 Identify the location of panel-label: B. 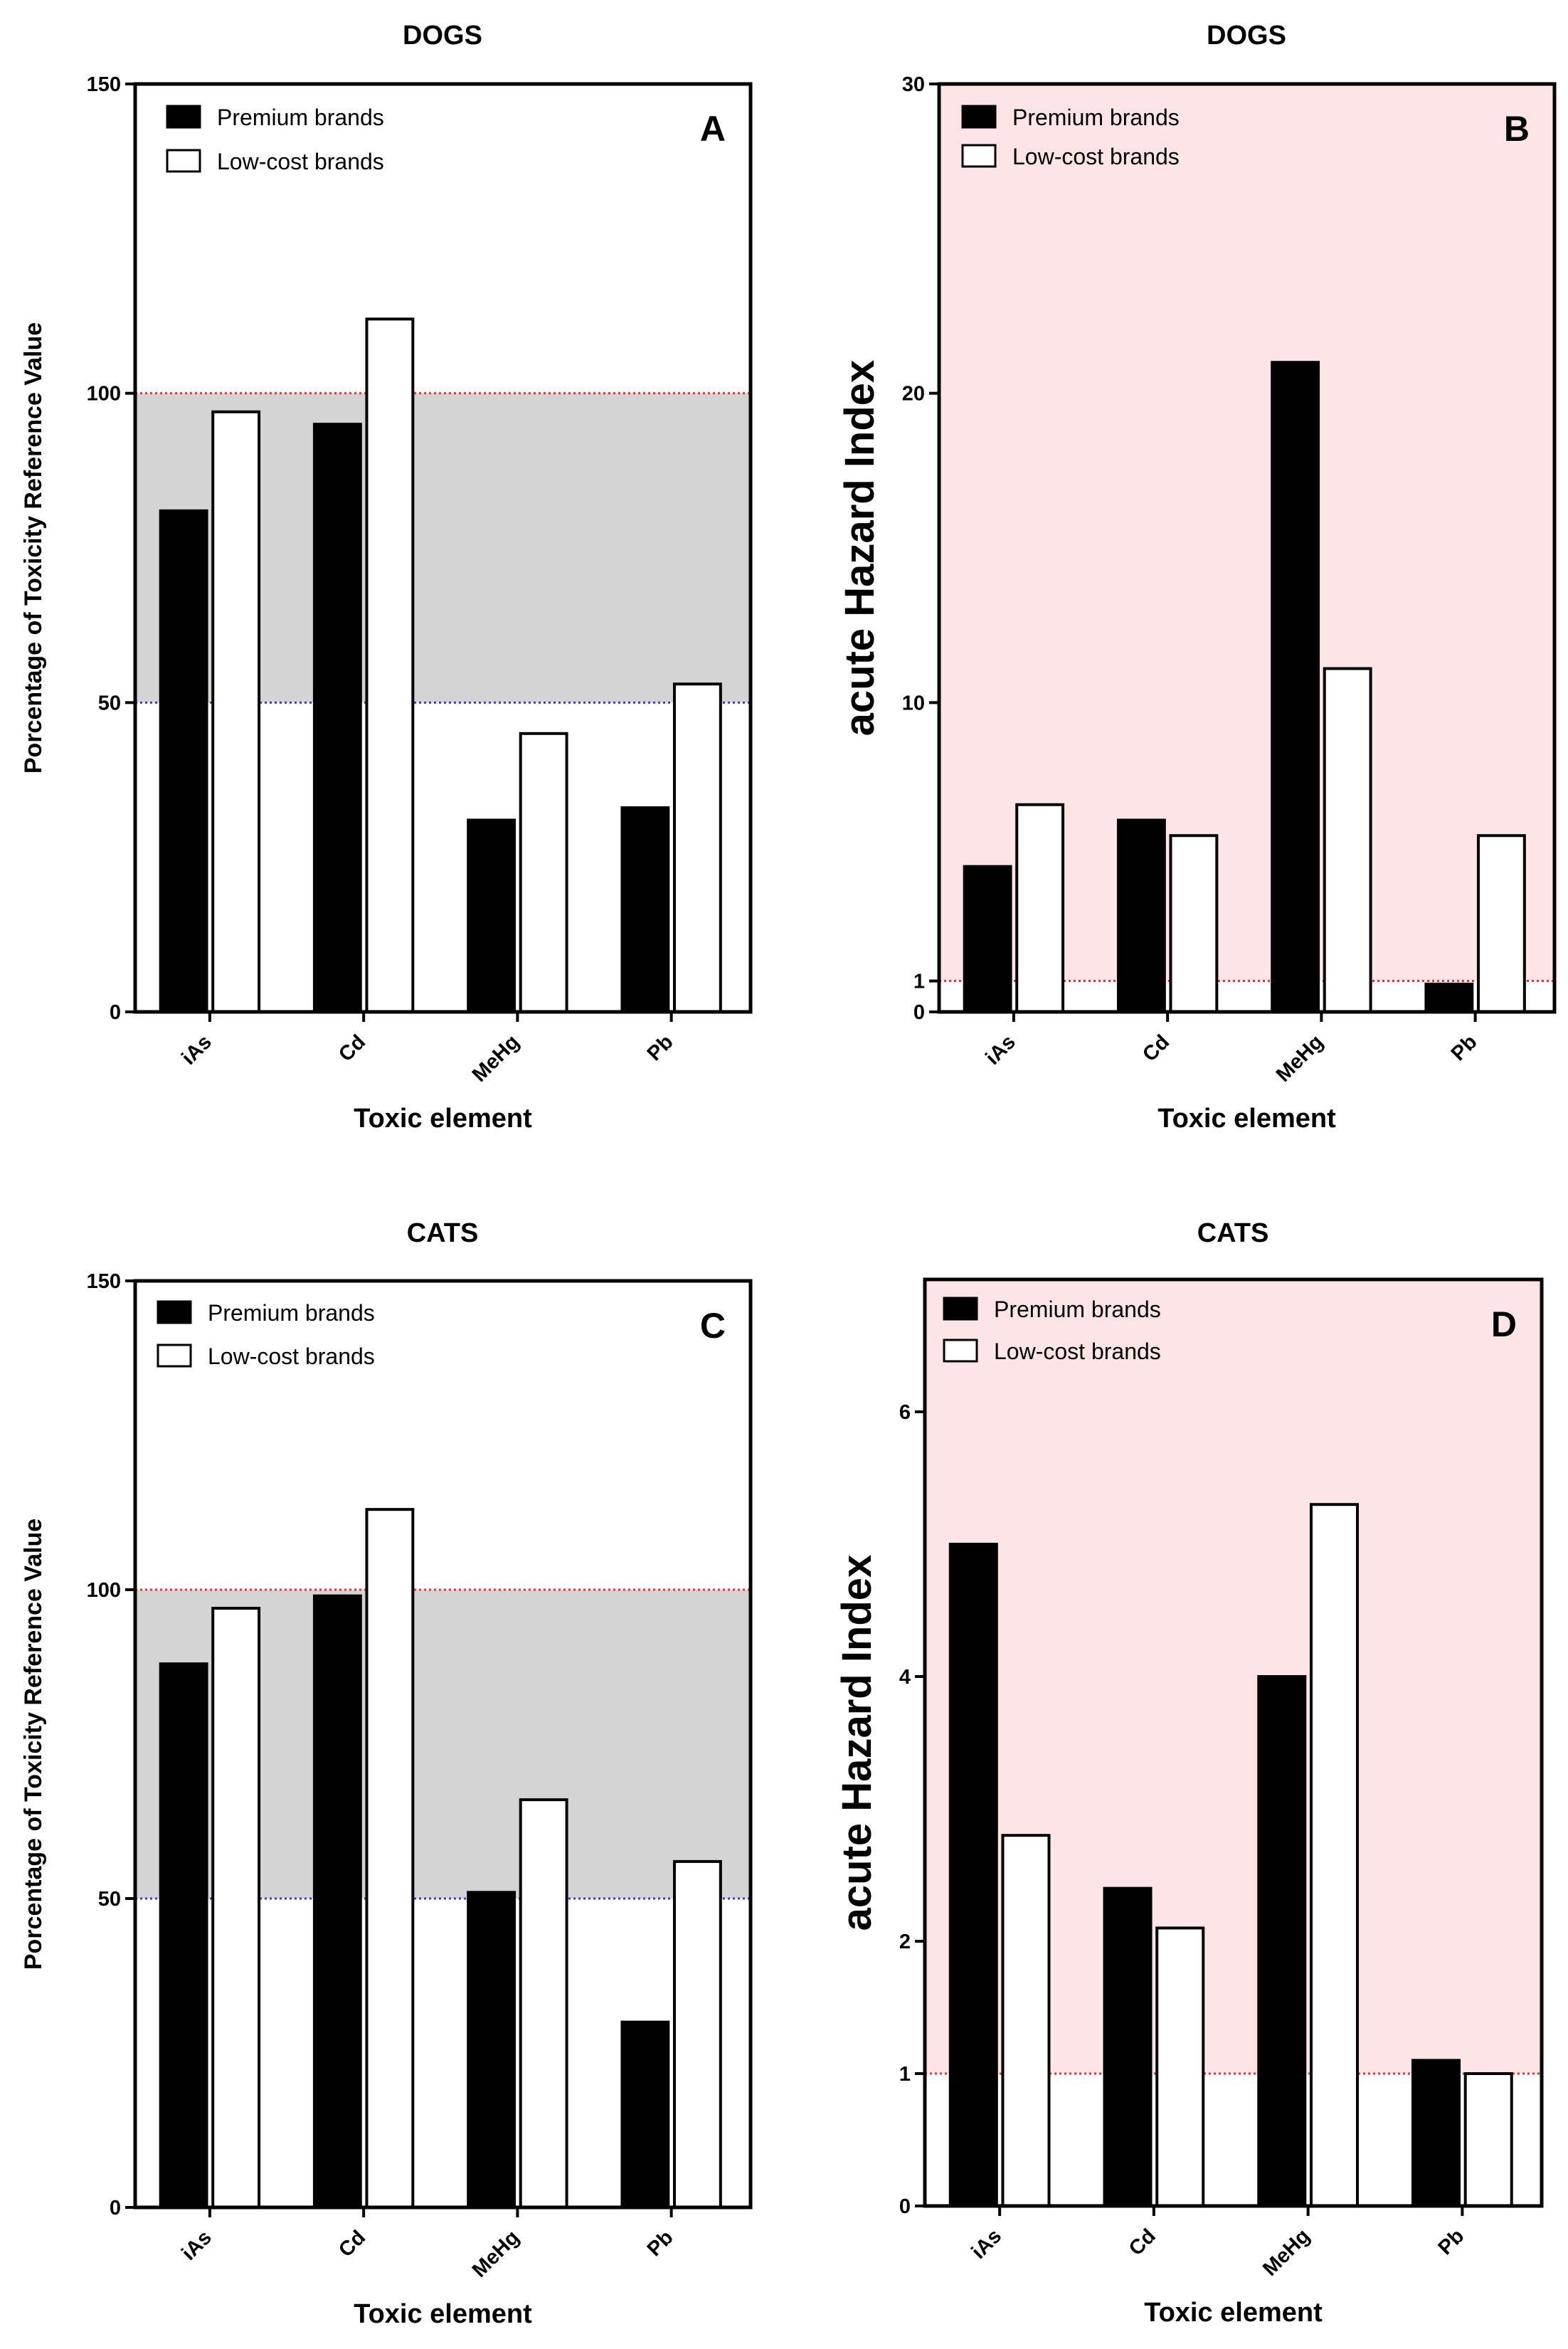
(1517, 129).